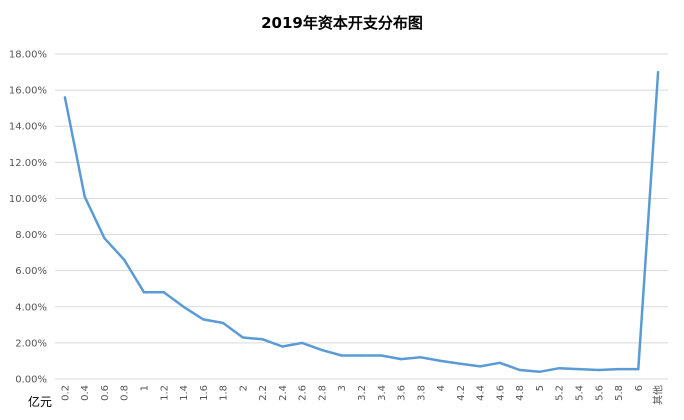 Image resolution: width=684 pixels, height=420 pixels. I want to click on x-tick-label: 0.8, so click(125, 393).